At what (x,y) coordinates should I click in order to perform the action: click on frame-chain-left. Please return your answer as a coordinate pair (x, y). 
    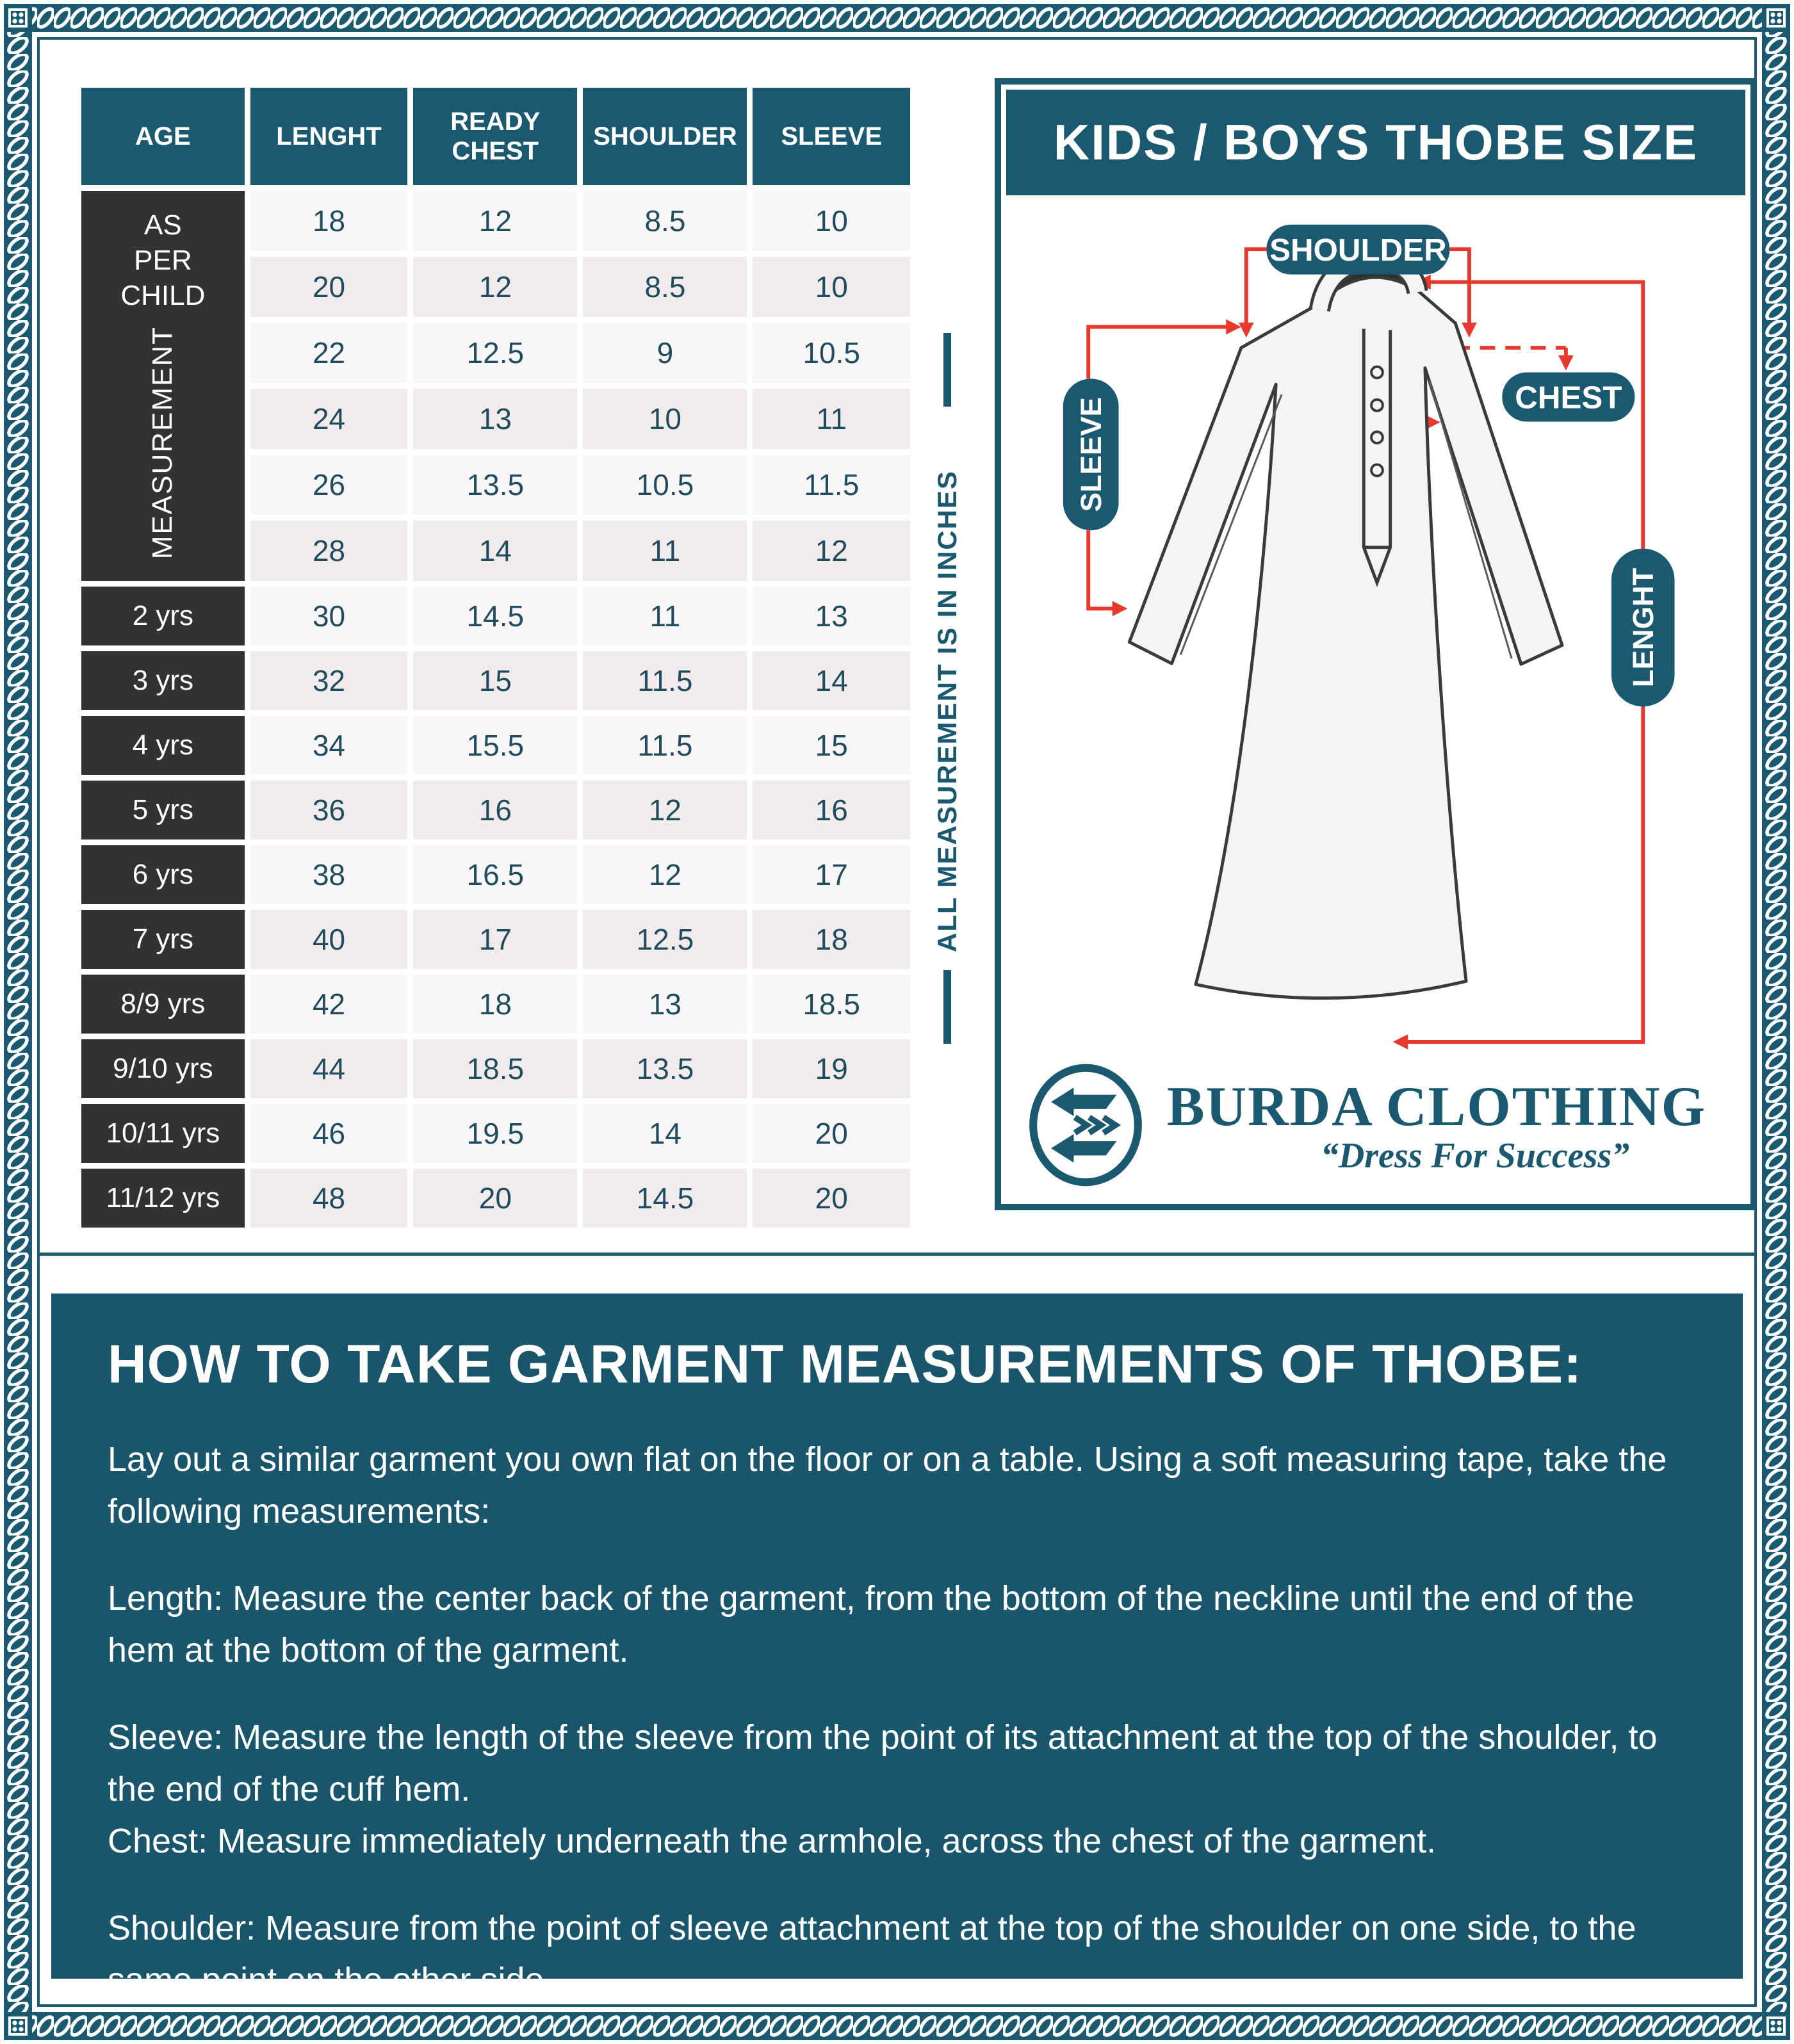
    Looking at the image, I should click on (18, 1022).